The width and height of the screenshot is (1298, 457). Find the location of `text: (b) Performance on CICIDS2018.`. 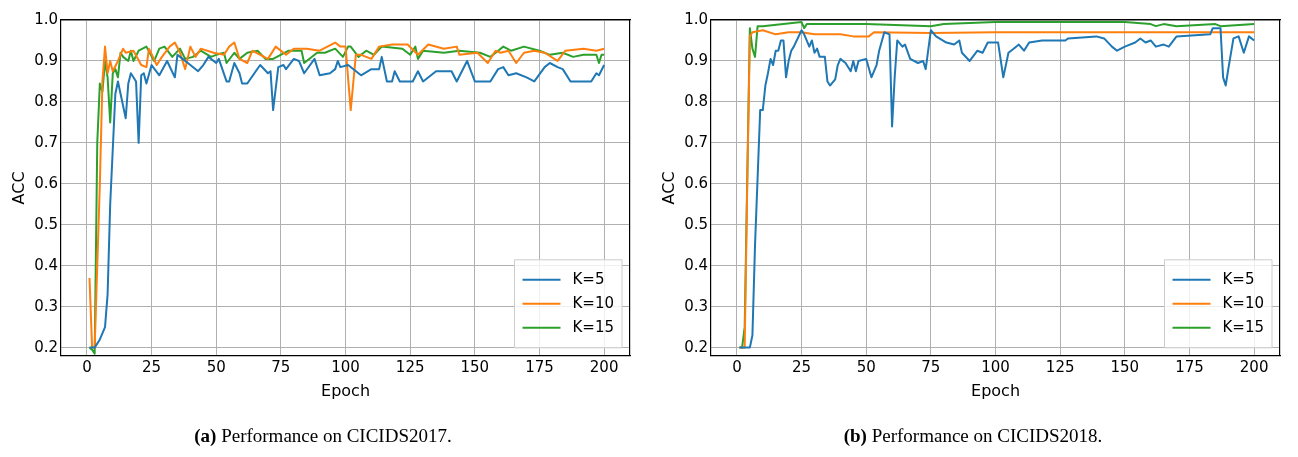

text: (b) Performance on CICIDS2018. is located at coordinates (973, 435).